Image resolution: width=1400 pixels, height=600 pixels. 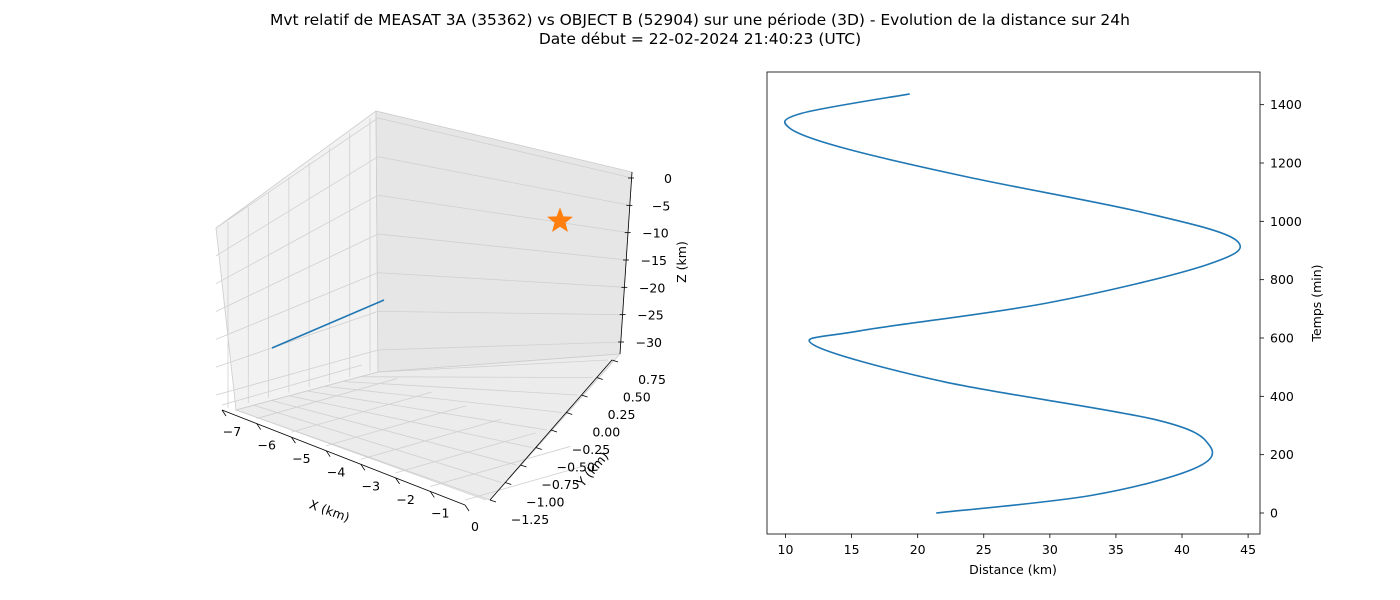 I want to click on pane-back-left, so click(x=297, y=260).